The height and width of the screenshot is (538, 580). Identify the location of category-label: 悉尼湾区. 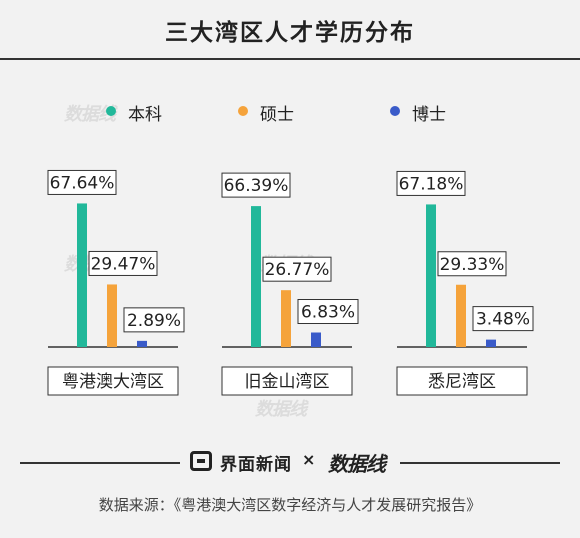
(462, 382).